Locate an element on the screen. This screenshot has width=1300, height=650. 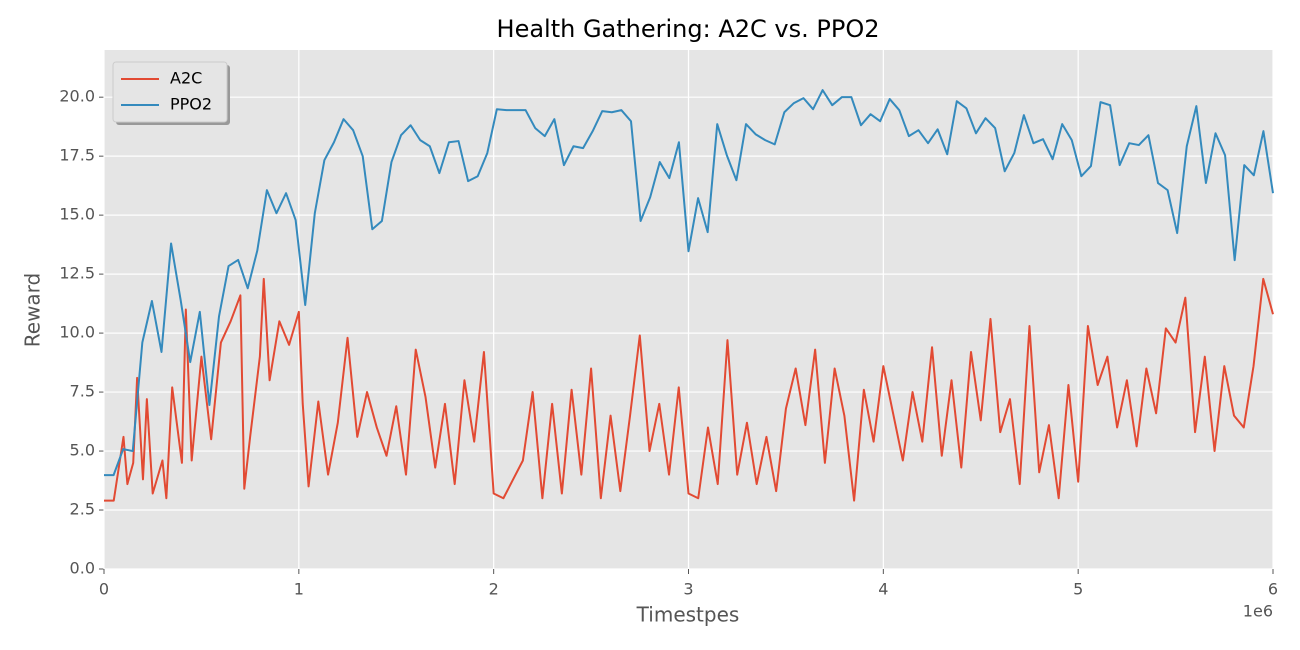
legend: A2C PPO2 is located at coordinates (171, 93).